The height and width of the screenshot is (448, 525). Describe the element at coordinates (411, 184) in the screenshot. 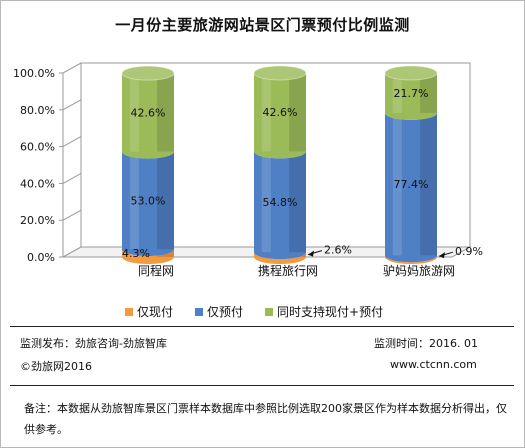

I see `data-label-prepay: 77.4%` at that location.